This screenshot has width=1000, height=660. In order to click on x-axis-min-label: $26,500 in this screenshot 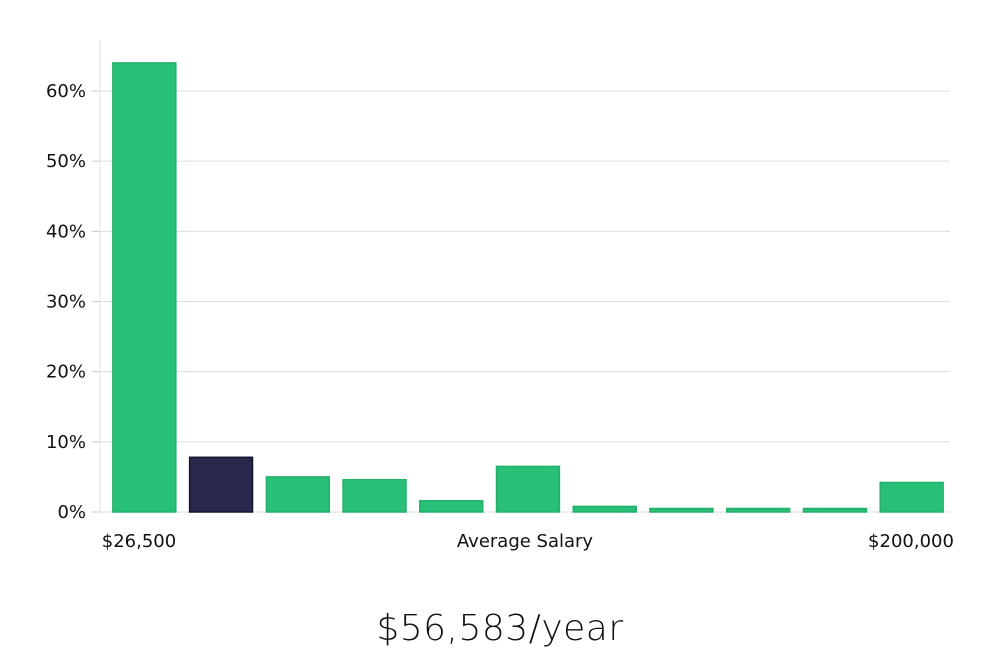, I will do `click(139, 541)`.